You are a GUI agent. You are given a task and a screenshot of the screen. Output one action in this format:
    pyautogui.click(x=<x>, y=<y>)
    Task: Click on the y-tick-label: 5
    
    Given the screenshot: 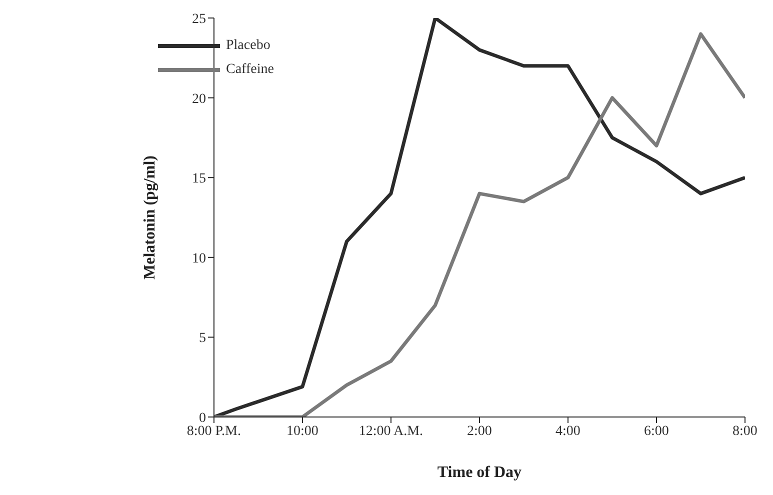 What is the action you would take?
    pyautogui.click(x=202, y=338)
    